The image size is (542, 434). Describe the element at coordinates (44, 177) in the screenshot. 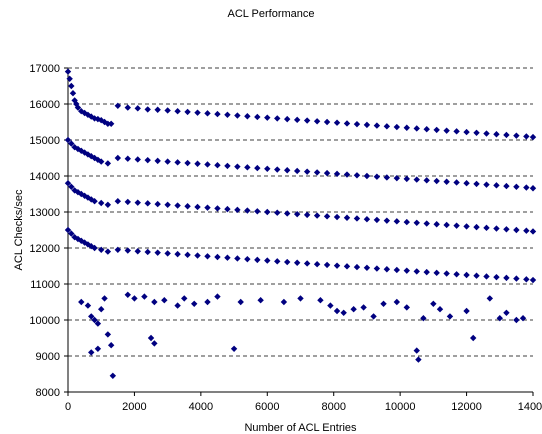

I see `y-tick-label: 14000` at that location.